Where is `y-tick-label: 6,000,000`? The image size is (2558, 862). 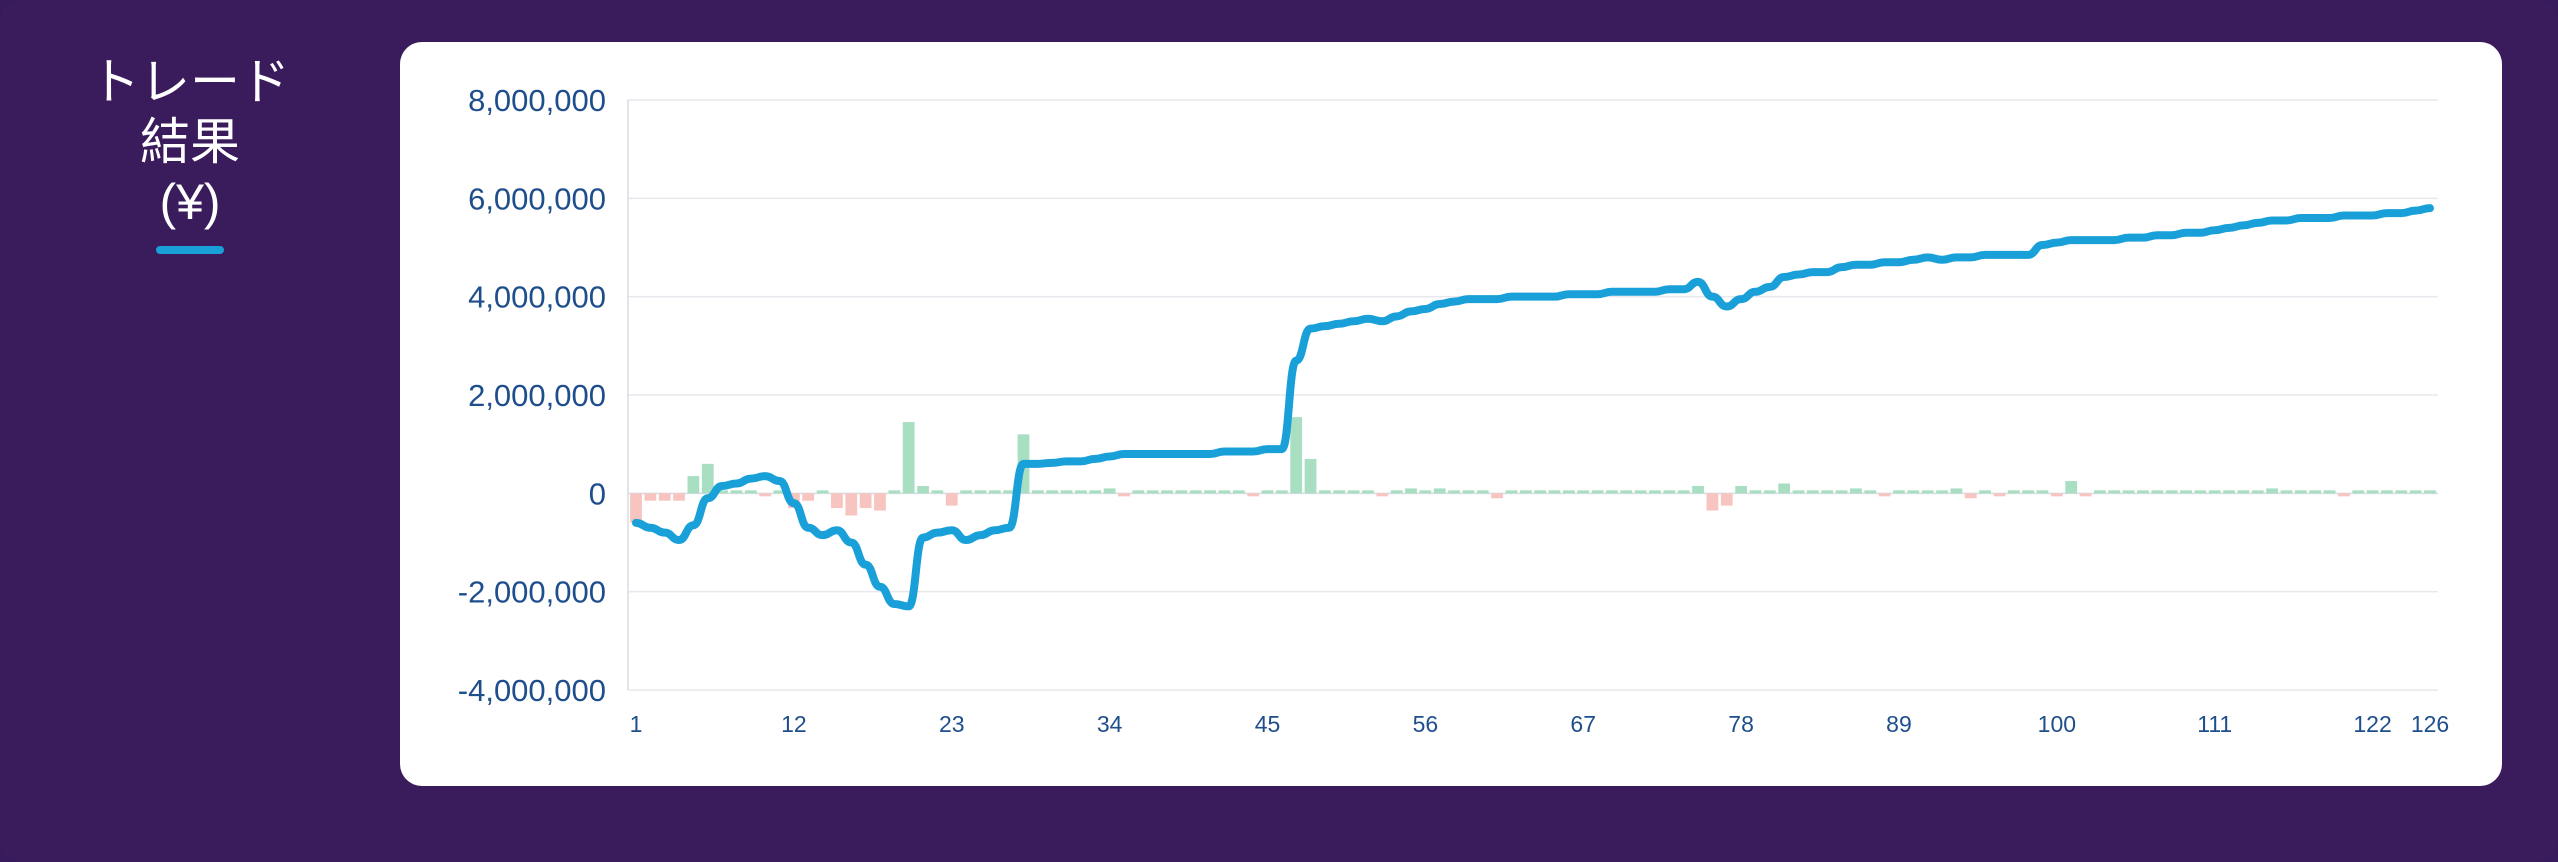
y-tick-label: 6,000,000 is located at coordinates (537, 198).